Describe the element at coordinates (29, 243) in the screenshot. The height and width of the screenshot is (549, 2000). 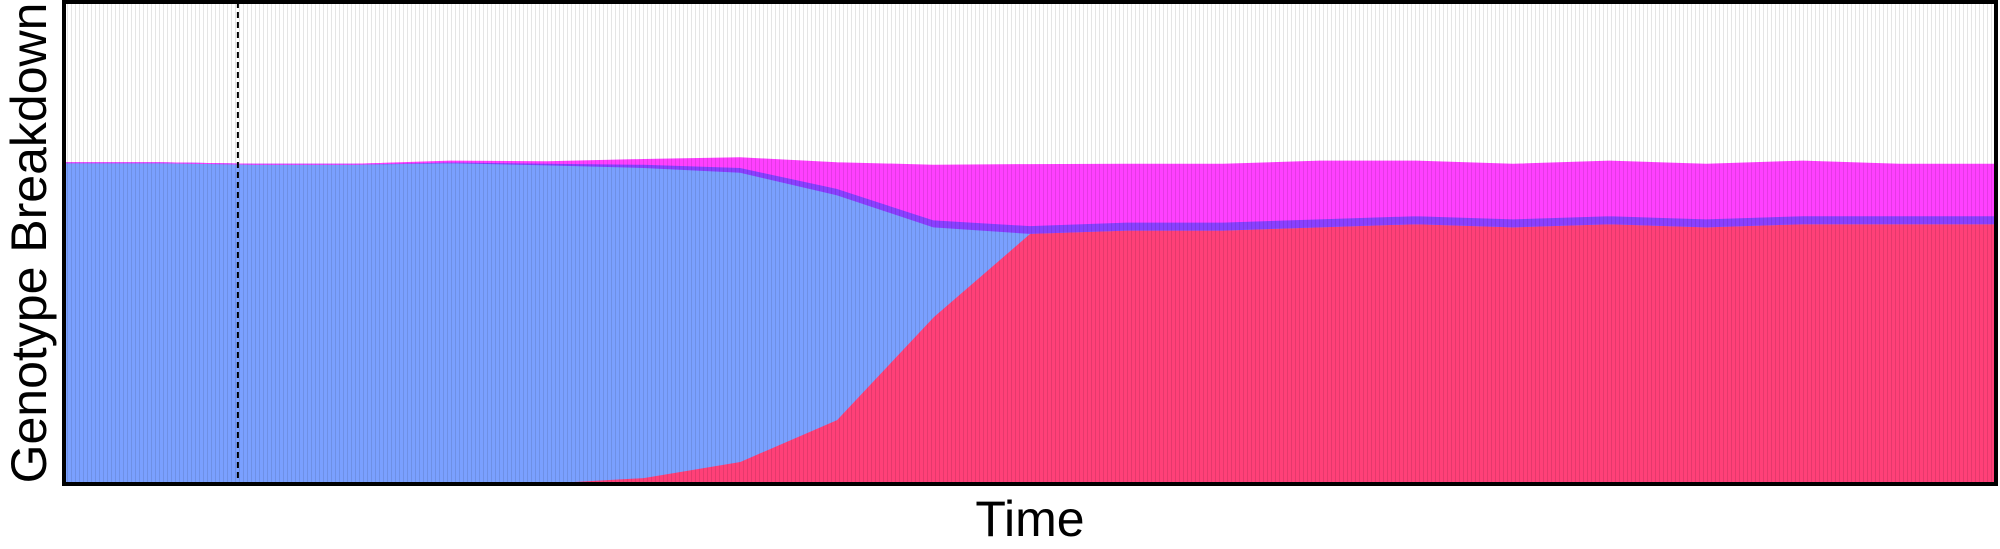
I see `y-axis-label: Genotype Breakdown` at that location.